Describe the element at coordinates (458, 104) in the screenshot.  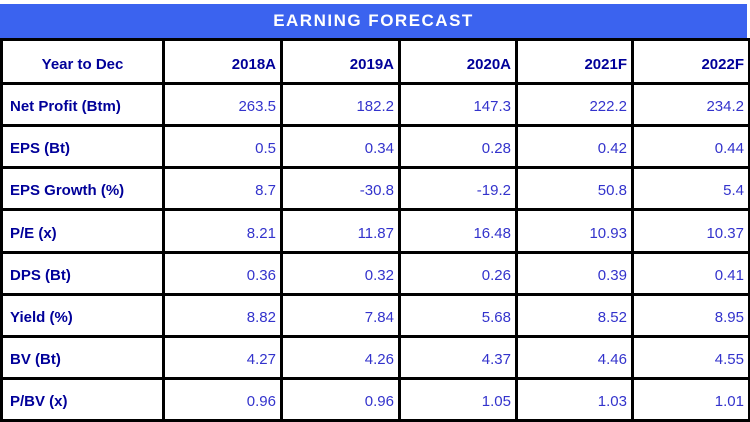
I see `value-cell: 147.3` at that location.